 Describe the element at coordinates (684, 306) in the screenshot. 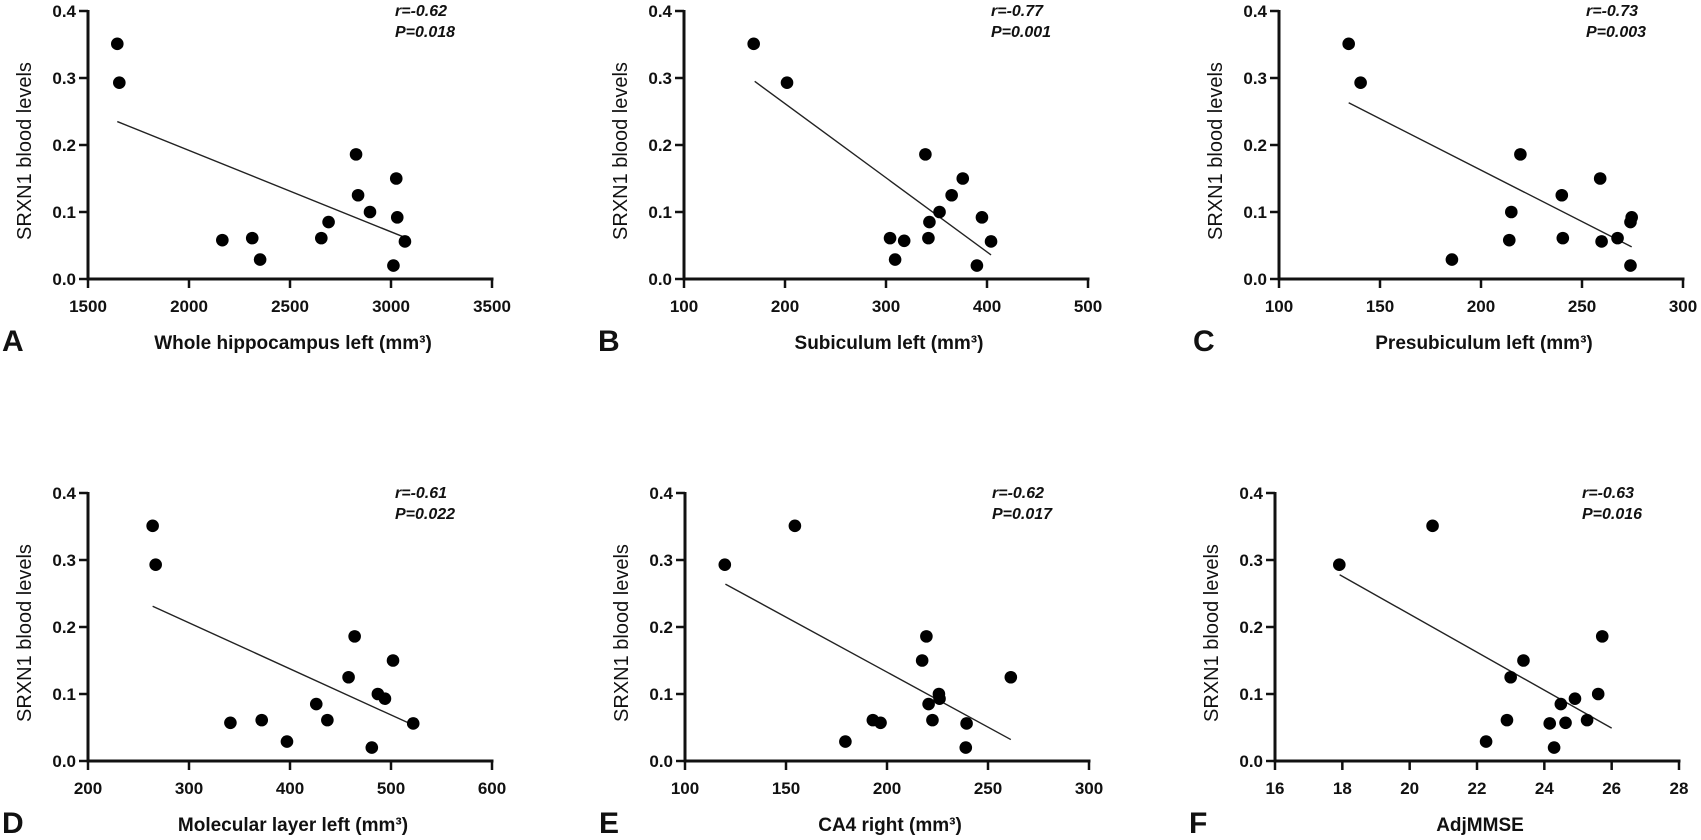

I see `x-tick-label: 100` at that location.